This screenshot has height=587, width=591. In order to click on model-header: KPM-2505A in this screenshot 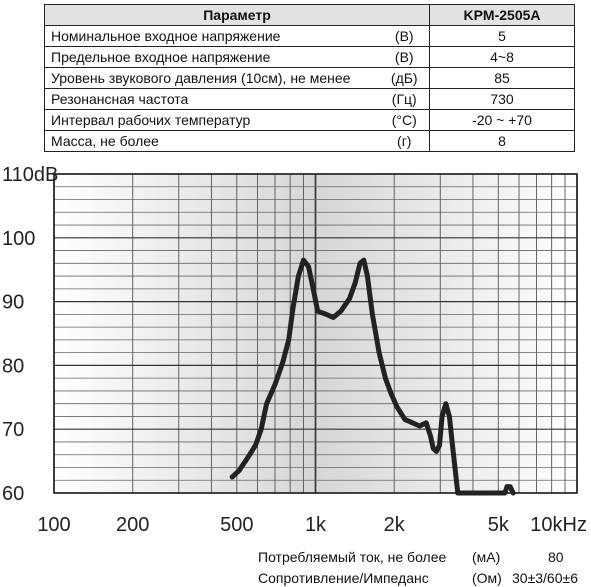, I will do `click(502, 15)`.